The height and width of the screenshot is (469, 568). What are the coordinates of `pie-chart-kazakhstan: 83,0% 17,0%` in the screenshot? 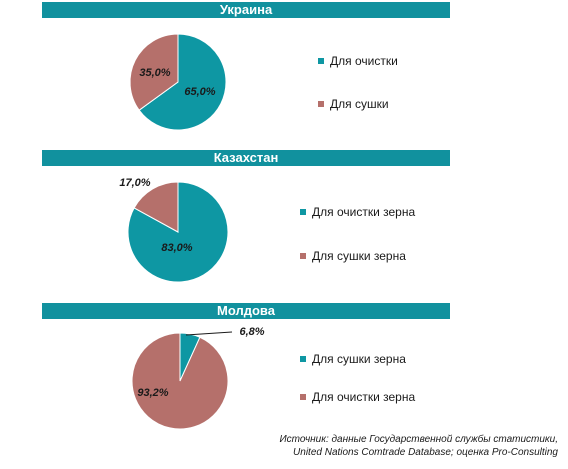 It's located at (174, 230).